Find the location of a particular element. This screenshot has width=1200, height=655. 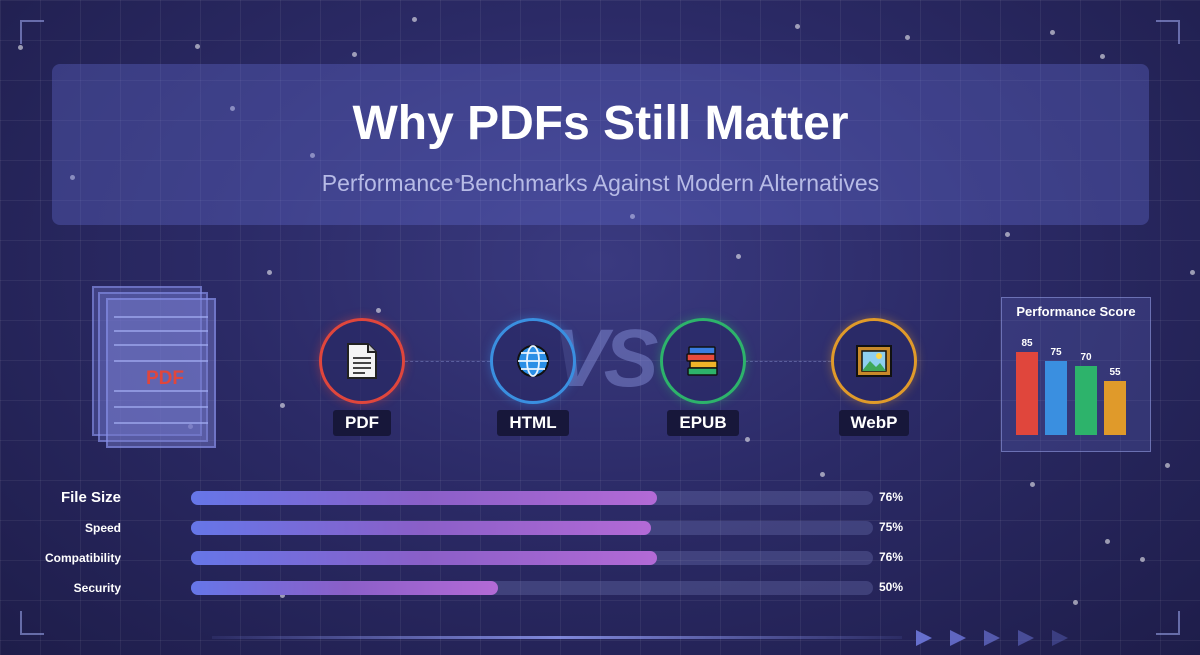

format-label: WebP is located at coordinates (874, 423).